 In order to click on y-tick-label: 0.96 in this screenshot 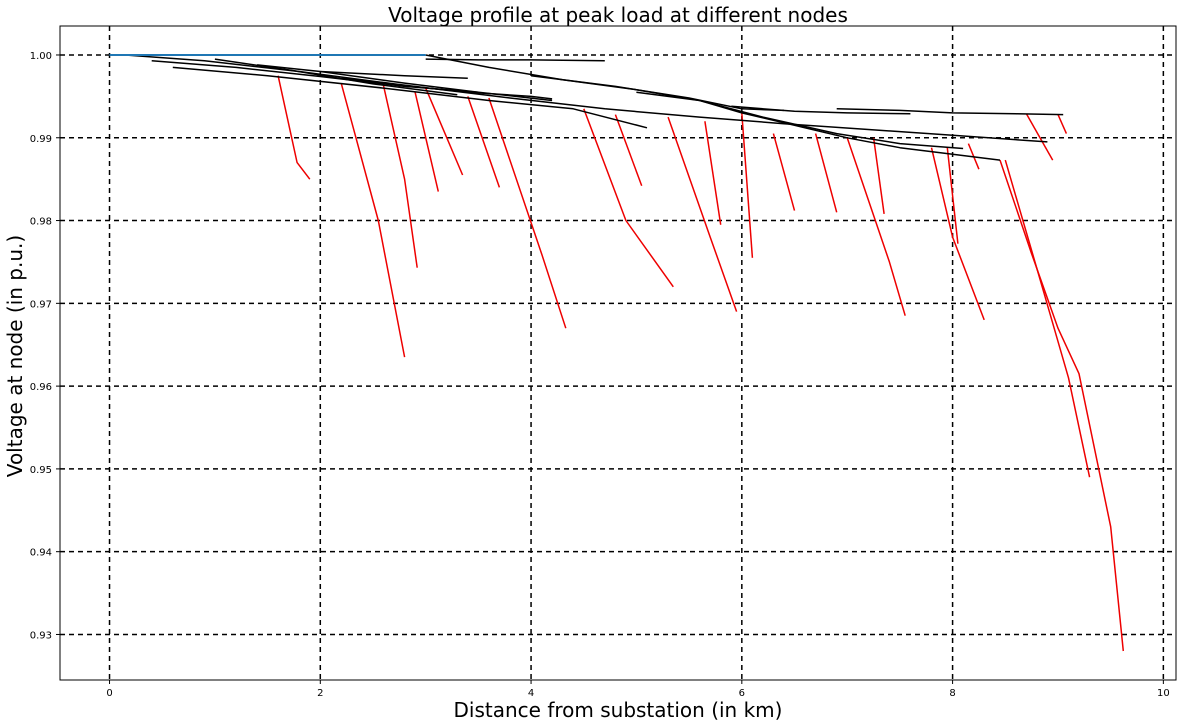, I will do `click(41, 387)`.